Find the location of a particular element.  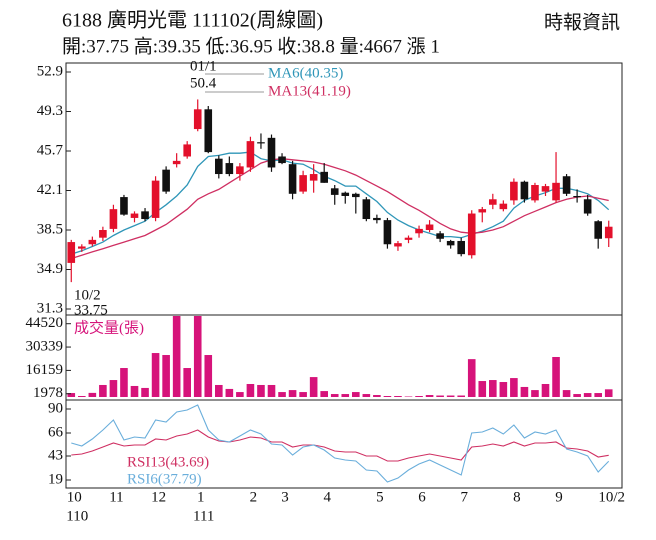

legend-label: MA13(41.19) is located at coordinates (309, 91).